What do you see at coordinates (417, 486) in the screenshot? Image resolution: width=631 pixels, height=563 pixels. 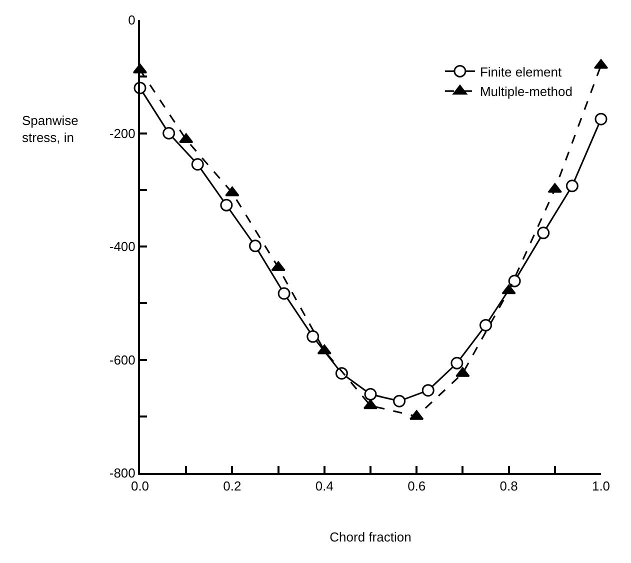 I see `x-tick-label: 0.6` at bounding box center [417, 486].